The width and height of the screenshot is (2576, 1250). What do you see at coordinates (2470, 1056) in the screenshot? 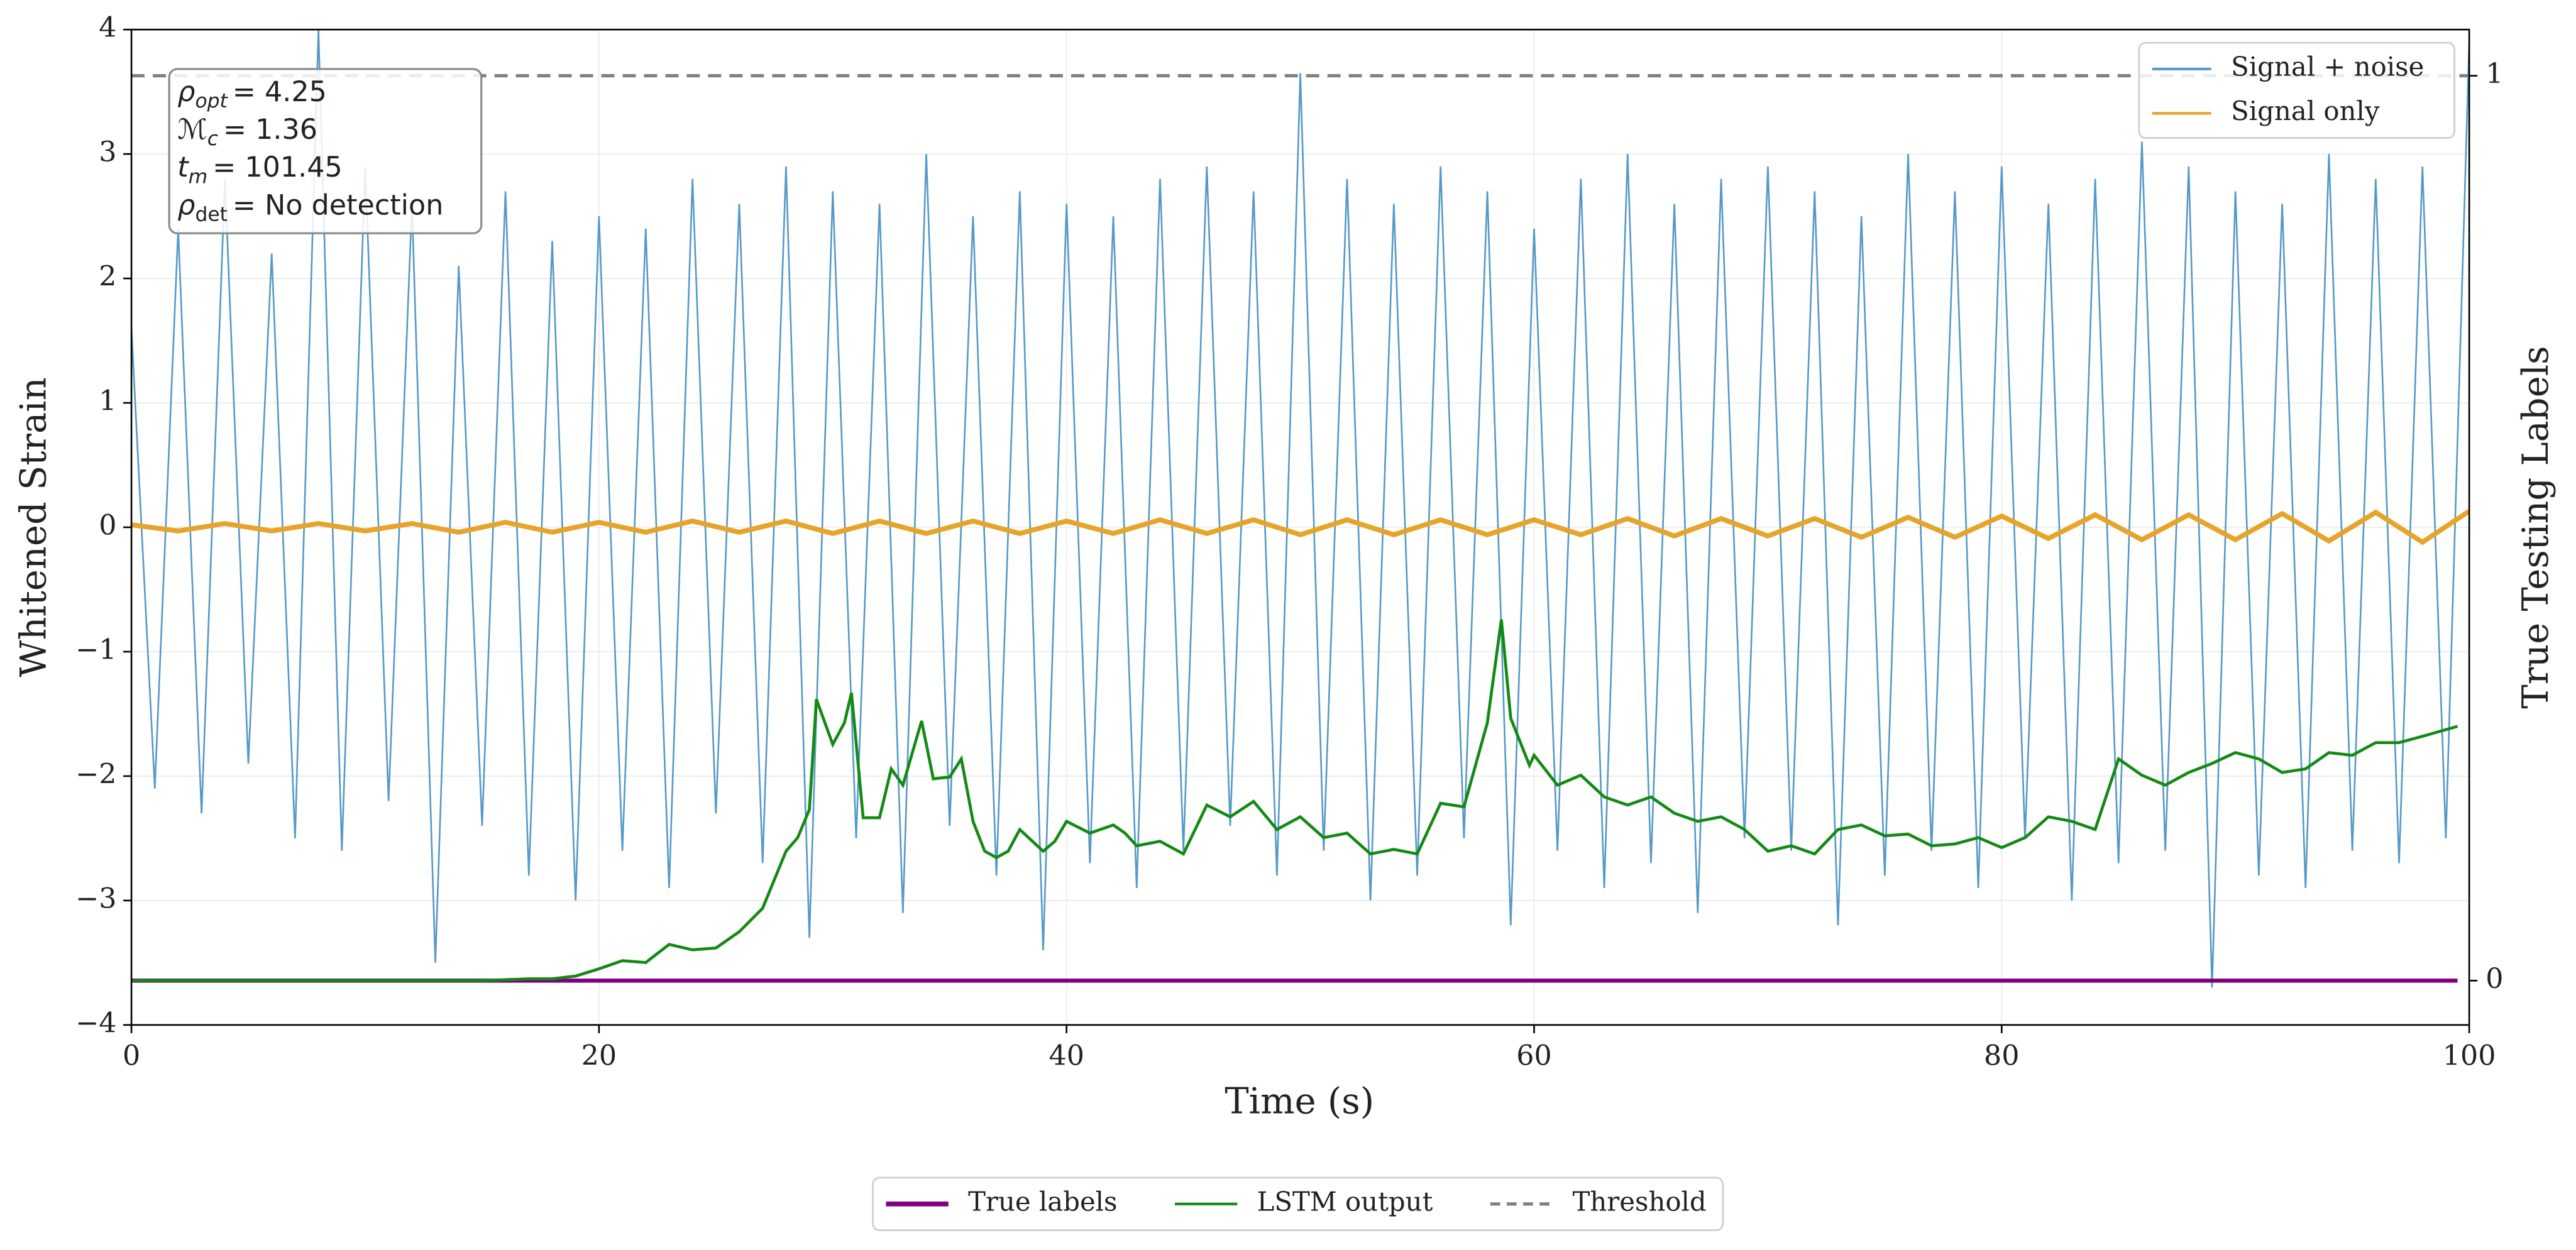
I see `x-tick-label: 100` at bounding box center [2470, 1056].